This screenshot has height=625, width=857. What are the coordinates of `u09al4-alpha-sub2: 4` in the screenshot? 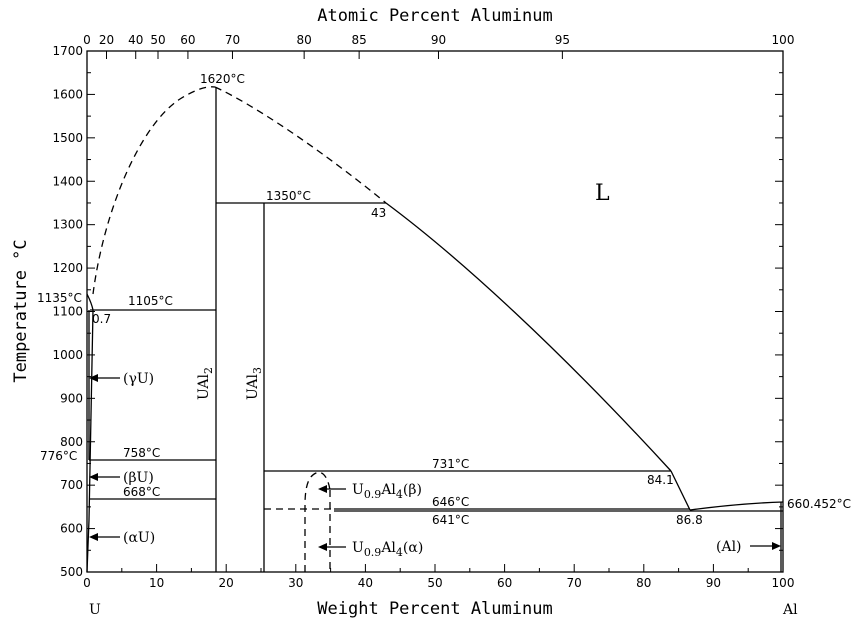 It's located at (399, 552).